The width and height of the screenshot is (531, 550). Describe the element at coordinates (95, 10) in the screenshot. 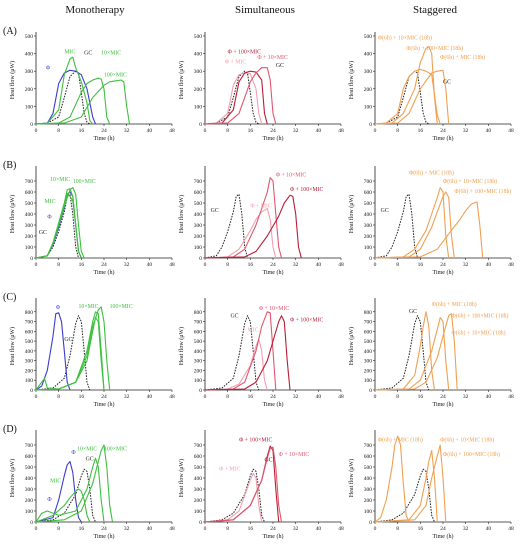

I see `column-title-monotherapy: Monotherapy` at that location.